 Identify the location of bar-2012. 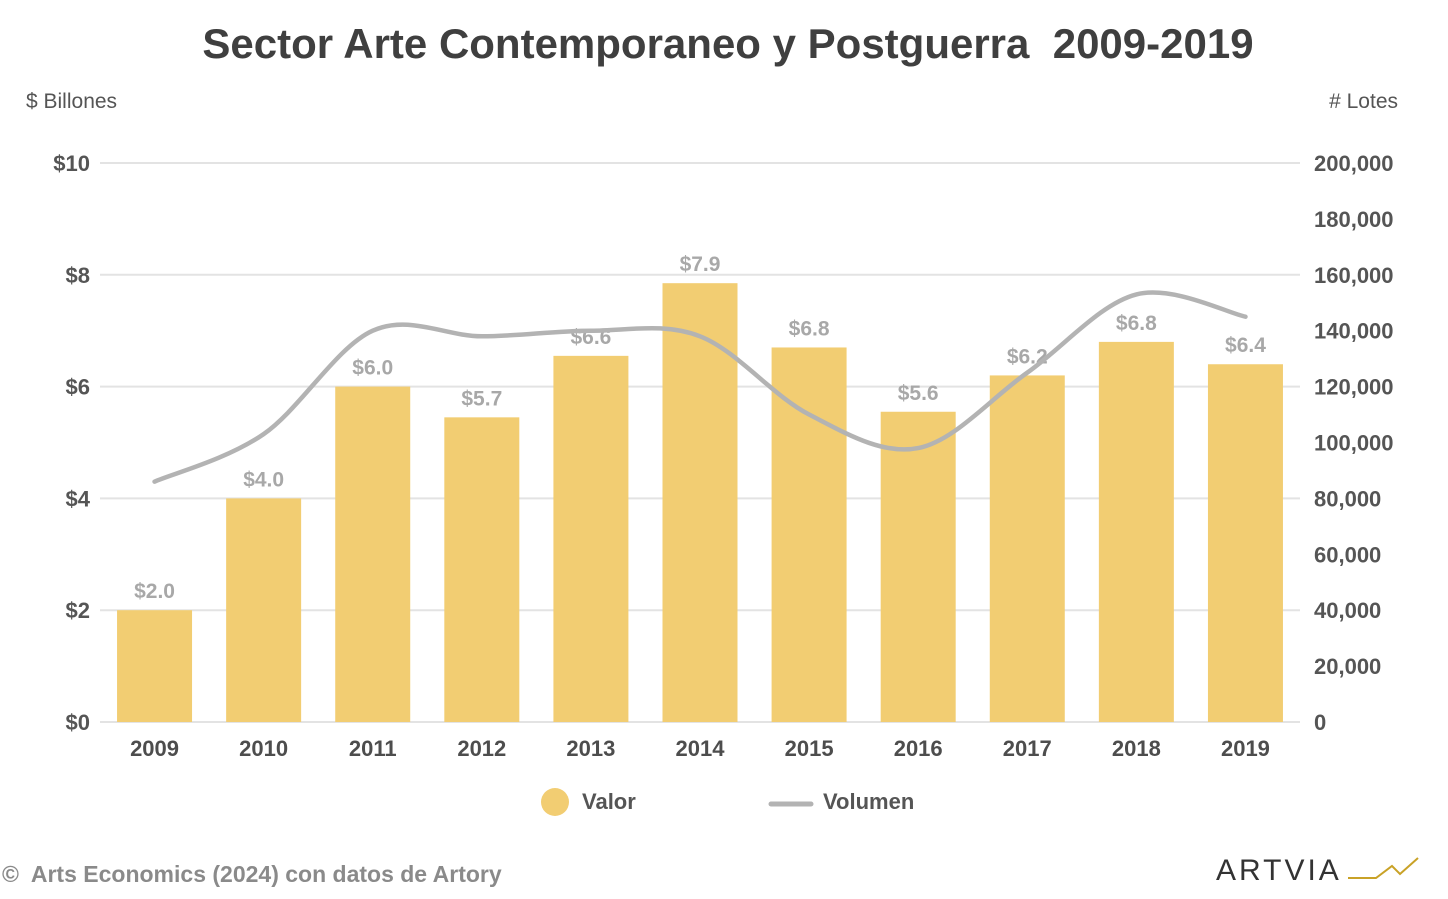
(482, 569).